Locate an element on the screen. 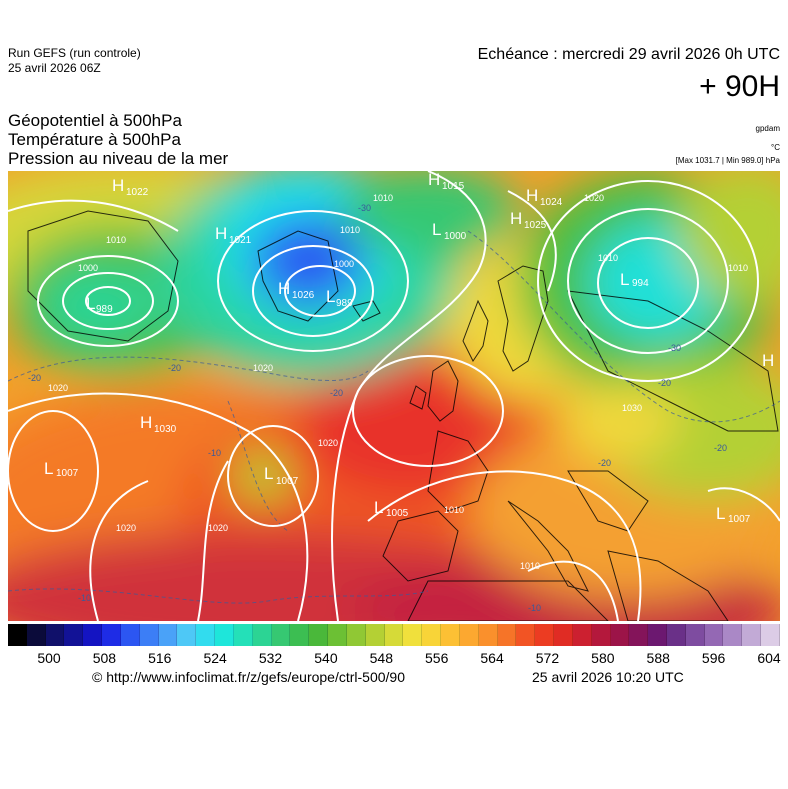 This screenshot has width=788, height=789. valid-time: Echéance : mercredi 29 avril 2026 0h UTC is located at coordinates (628, 54).